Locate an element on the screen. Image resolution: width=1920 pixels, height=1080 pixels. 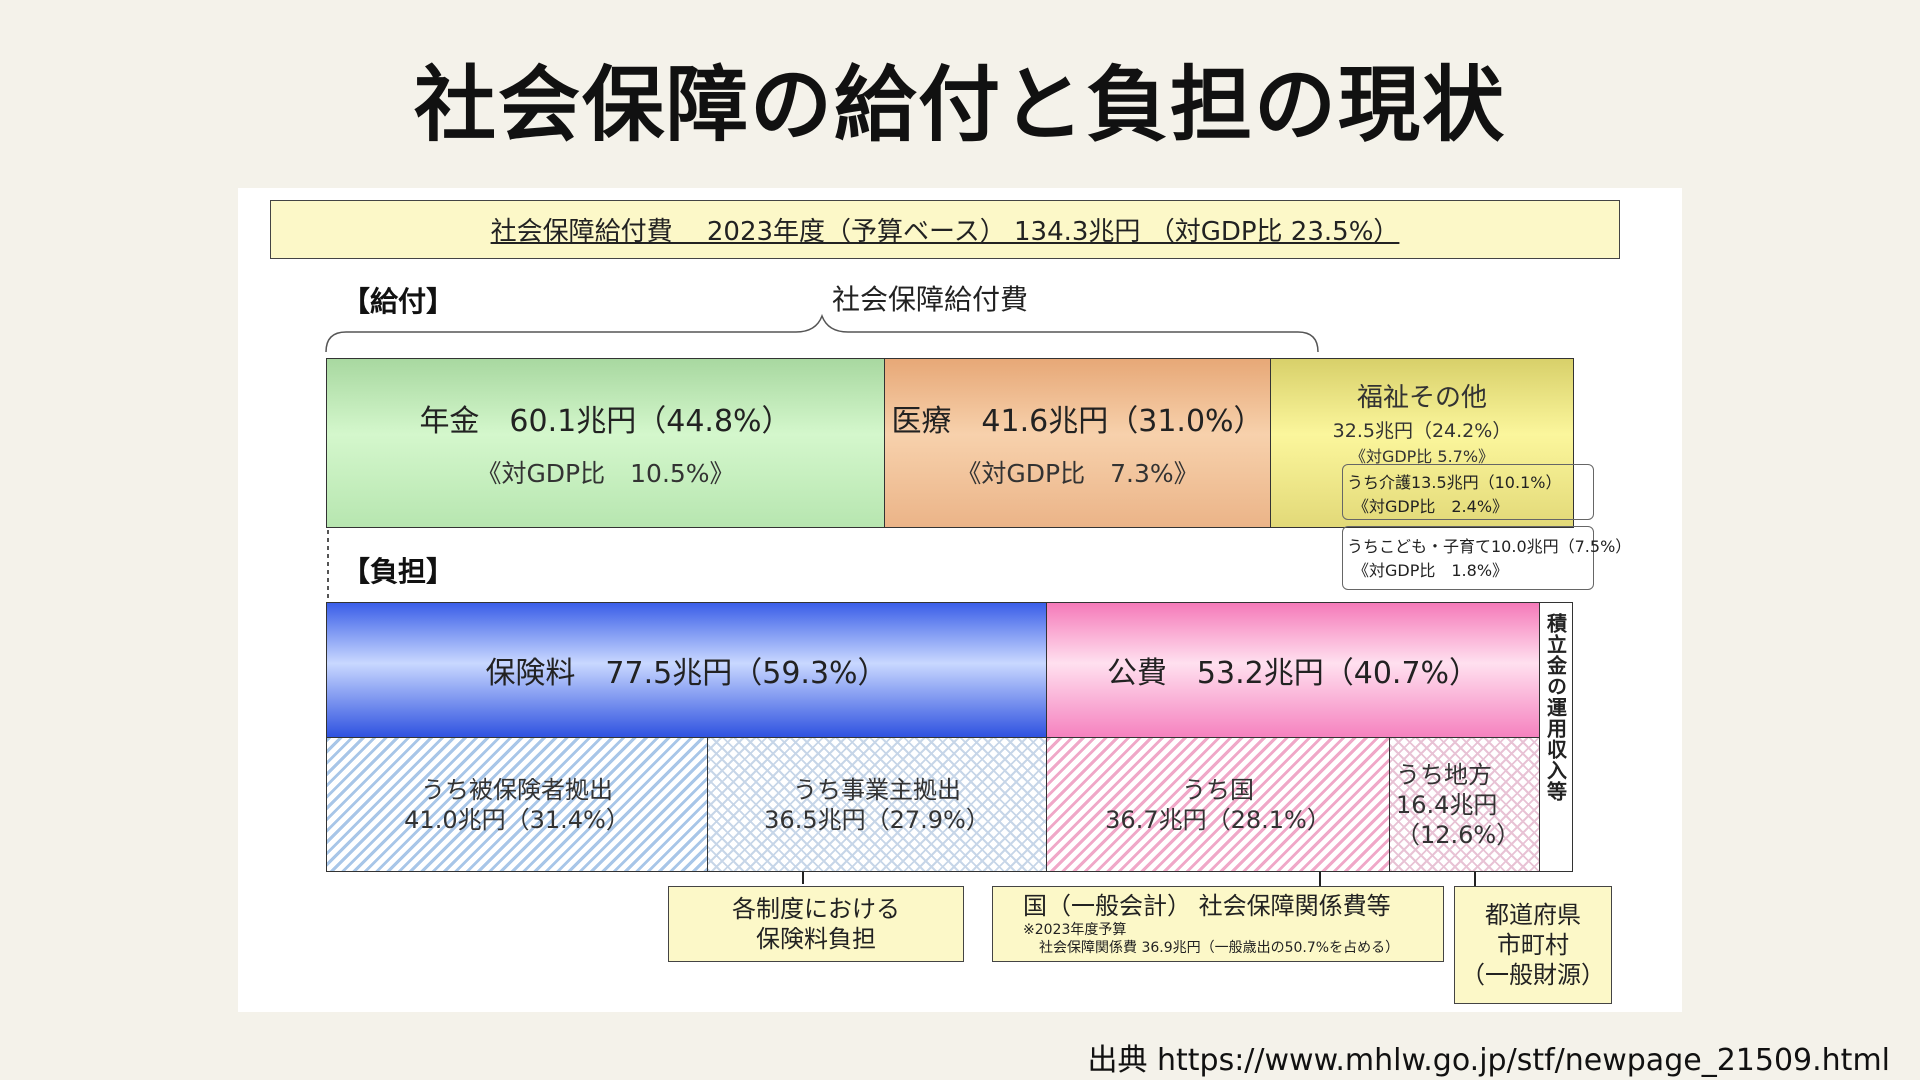
insurance-block: 保険料 77.5兆円（59.3%） is located at coordinates (686, 670).